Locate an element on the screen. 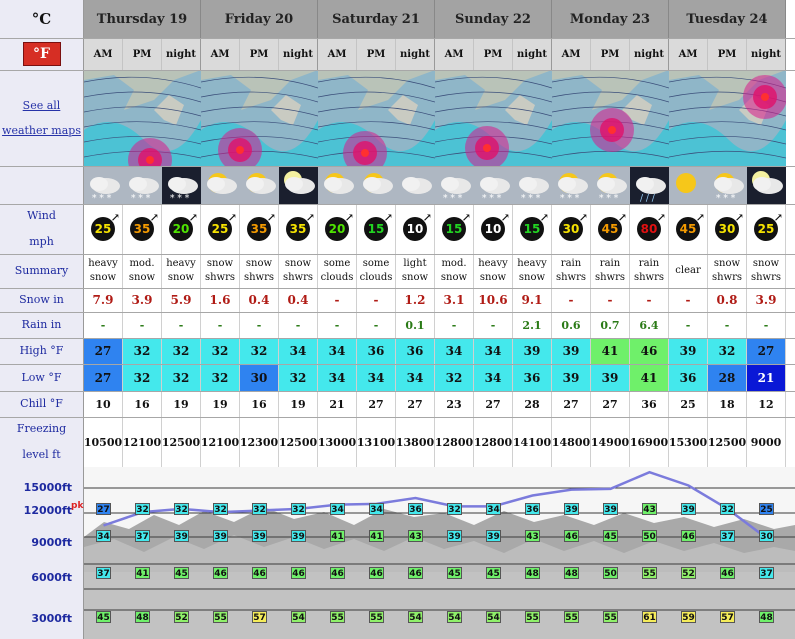  summary-text: light is located at coordinates (415, 263).